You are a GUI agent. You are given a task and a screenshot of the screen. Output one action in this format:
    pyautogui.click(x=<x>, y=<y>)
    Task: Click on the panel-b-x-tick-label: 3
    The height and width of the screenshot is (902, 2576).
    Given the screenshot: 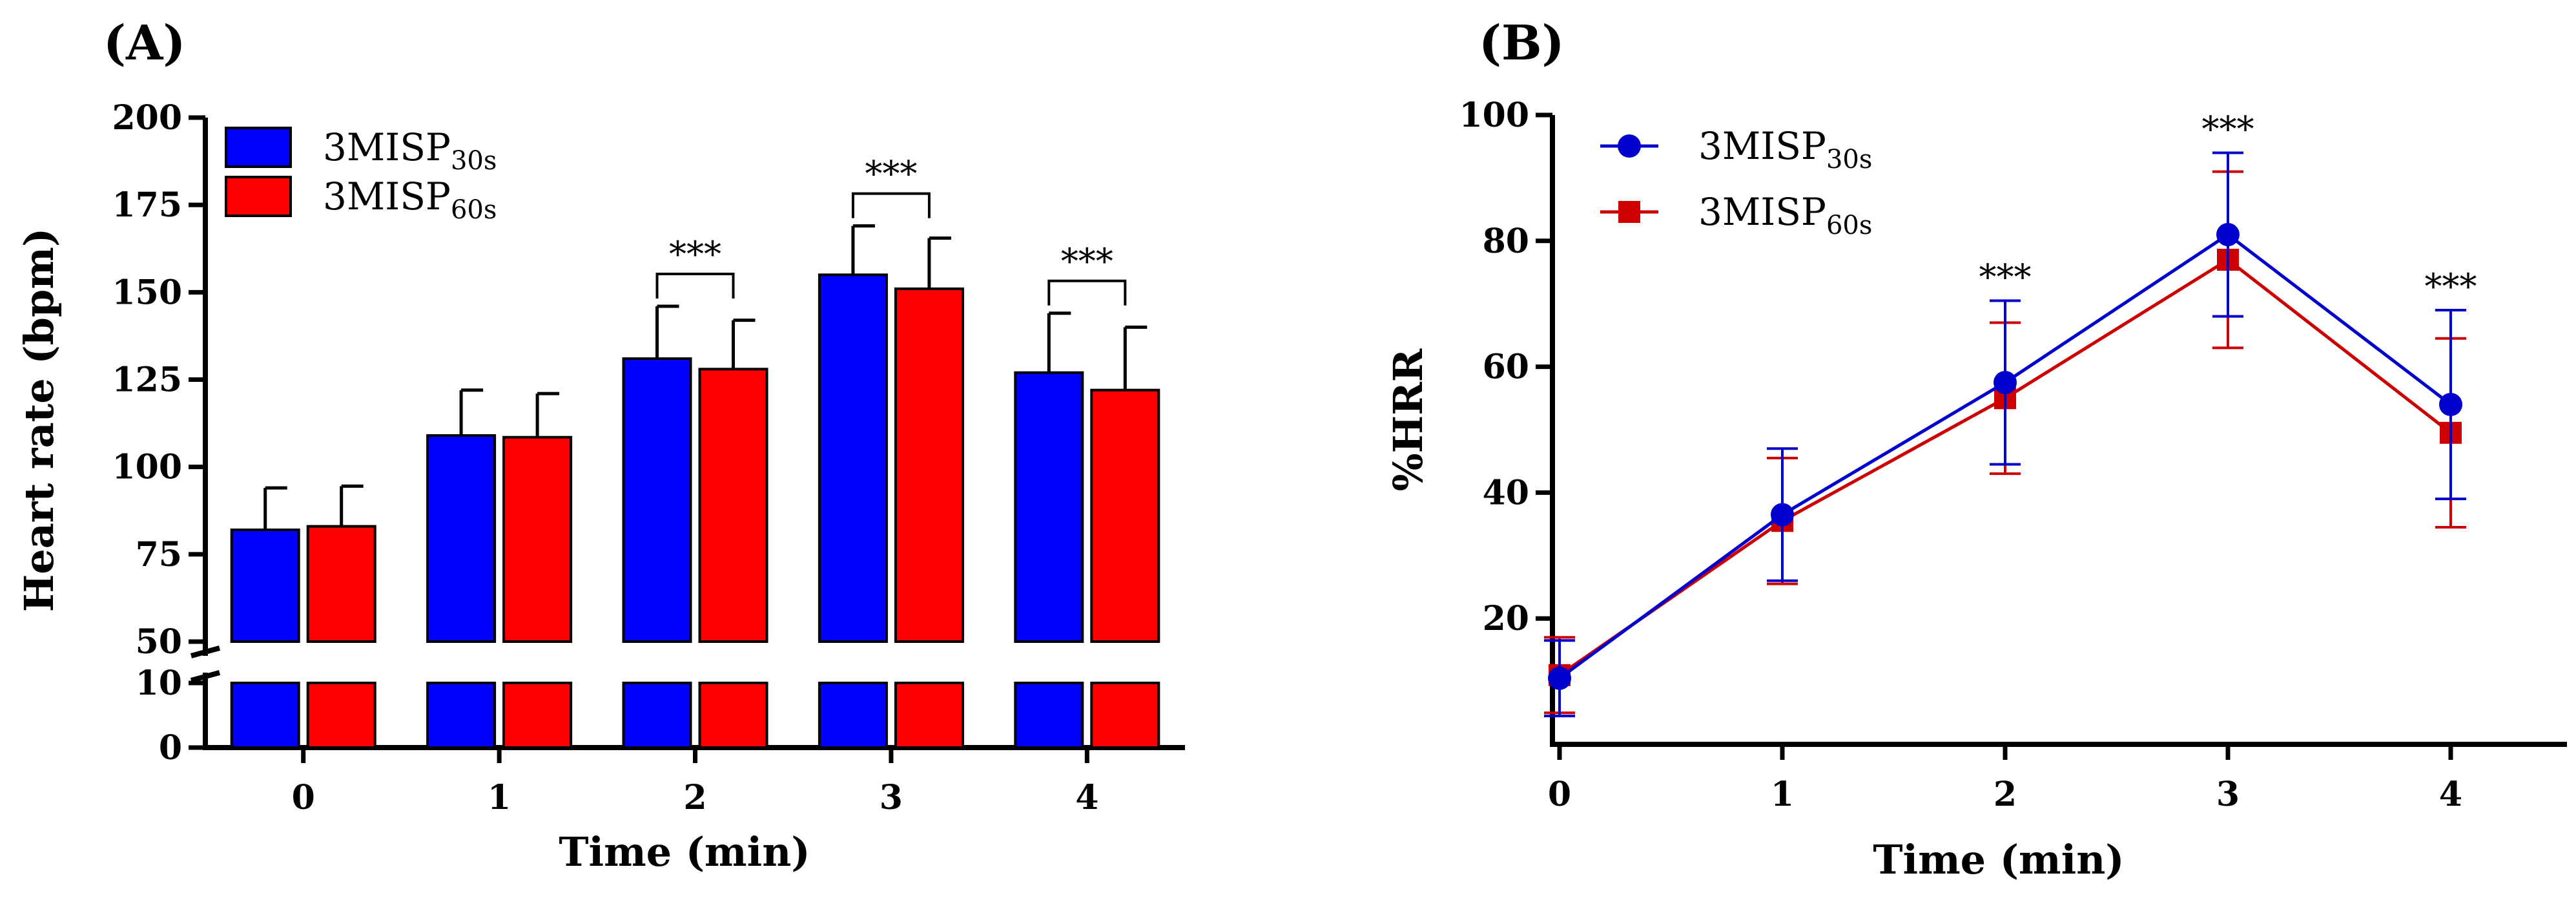 What is the action you would take?
    pyautogui.click(x=2228, y=794)
    